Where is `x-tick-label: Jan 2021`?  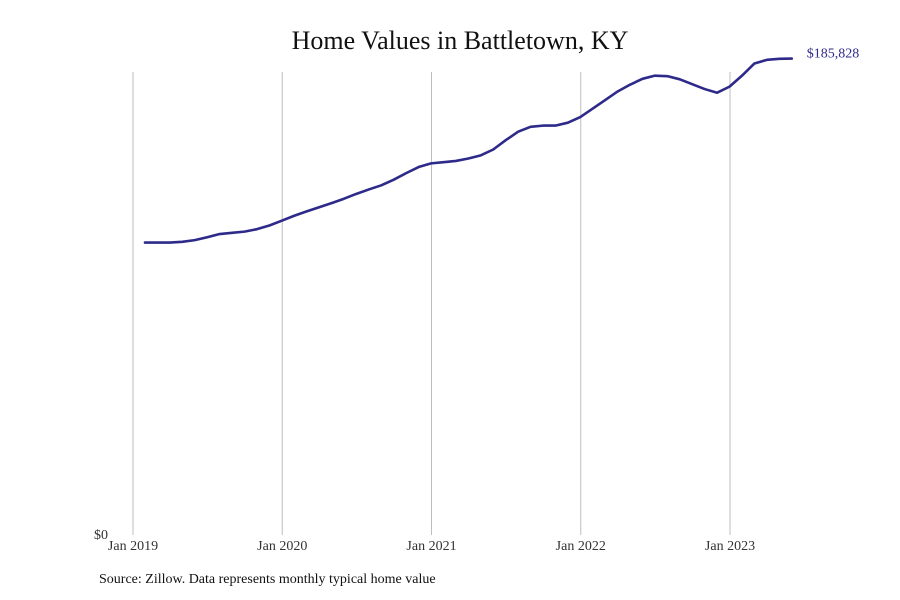
x-tick-label: Jan 2021 is located at coordinates (431, 546).